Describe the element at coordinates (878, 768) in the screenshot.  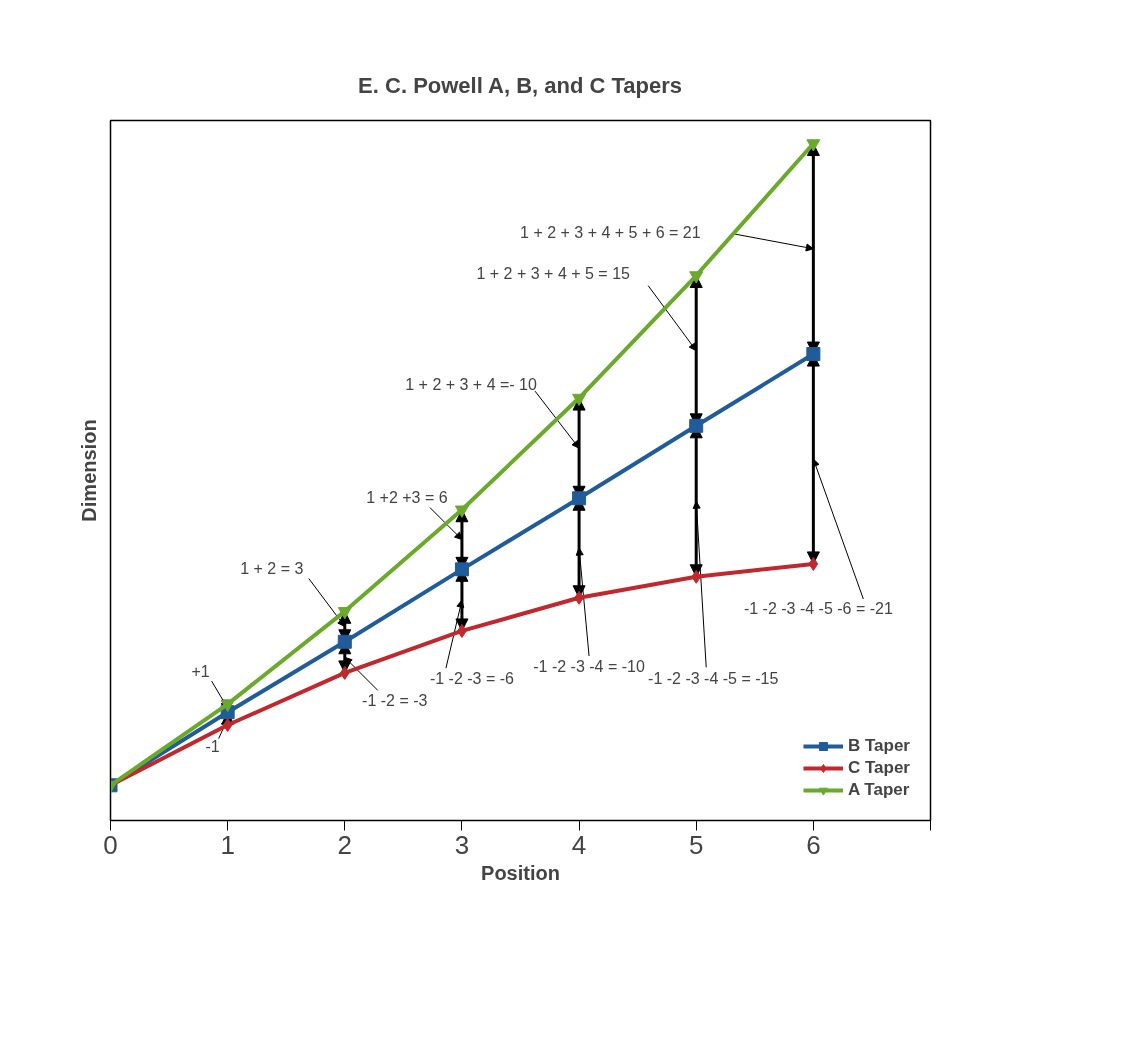
I see `legend-label: C Taper` at that location.